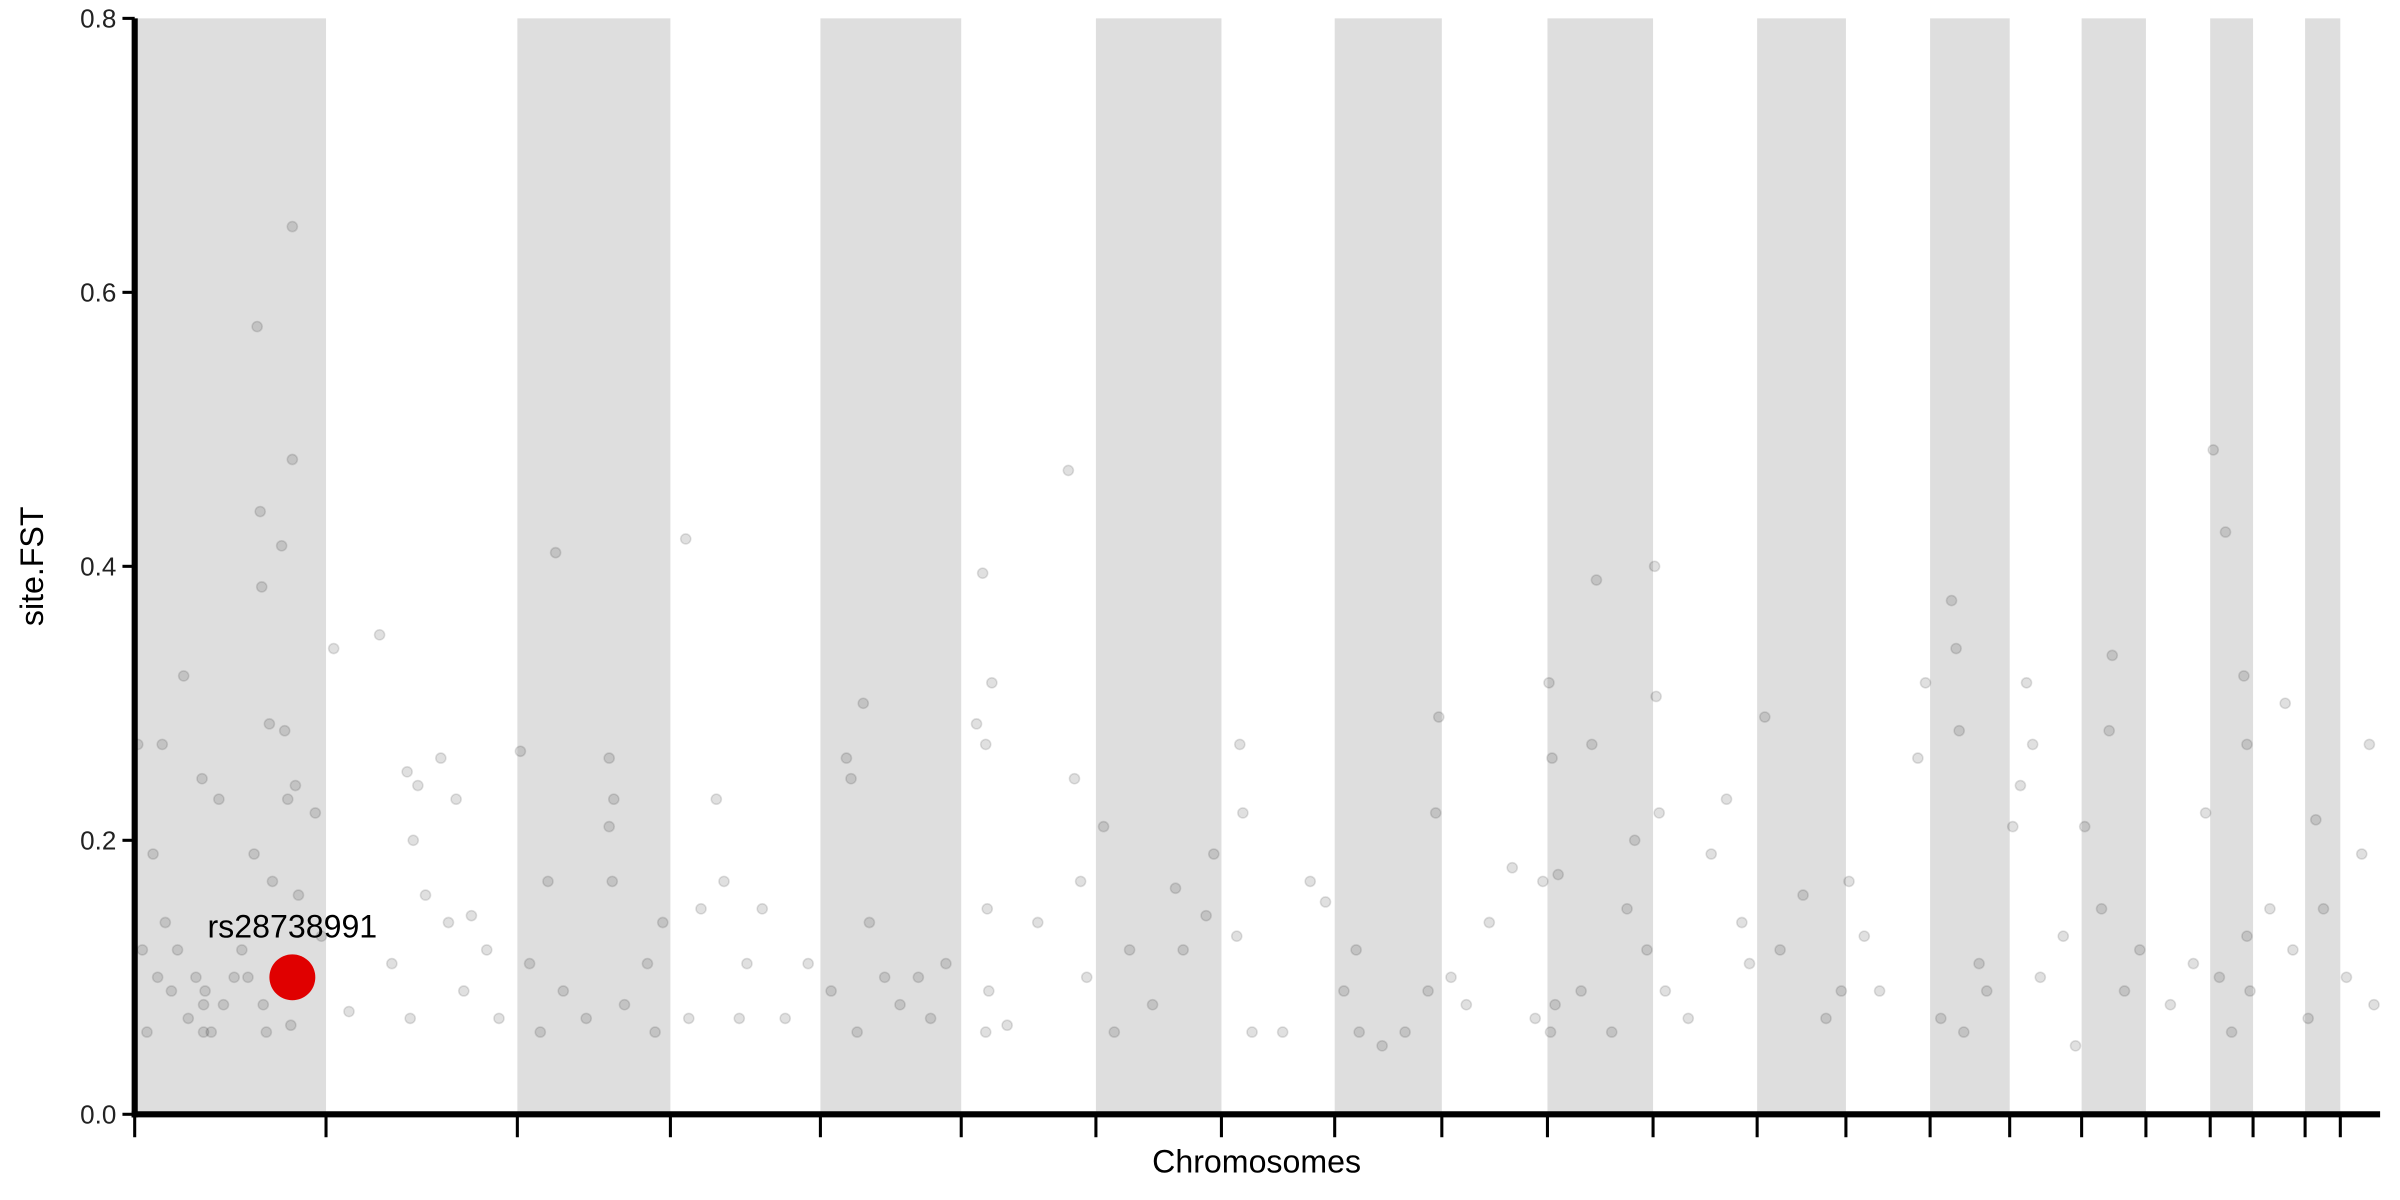 The width and height of the screenshot is (2400, 1200). What do you see at coordinates (98, 1114) in the screenshot?
I see `y-tick-label: 0.0` at bounding box center [98, 1114].